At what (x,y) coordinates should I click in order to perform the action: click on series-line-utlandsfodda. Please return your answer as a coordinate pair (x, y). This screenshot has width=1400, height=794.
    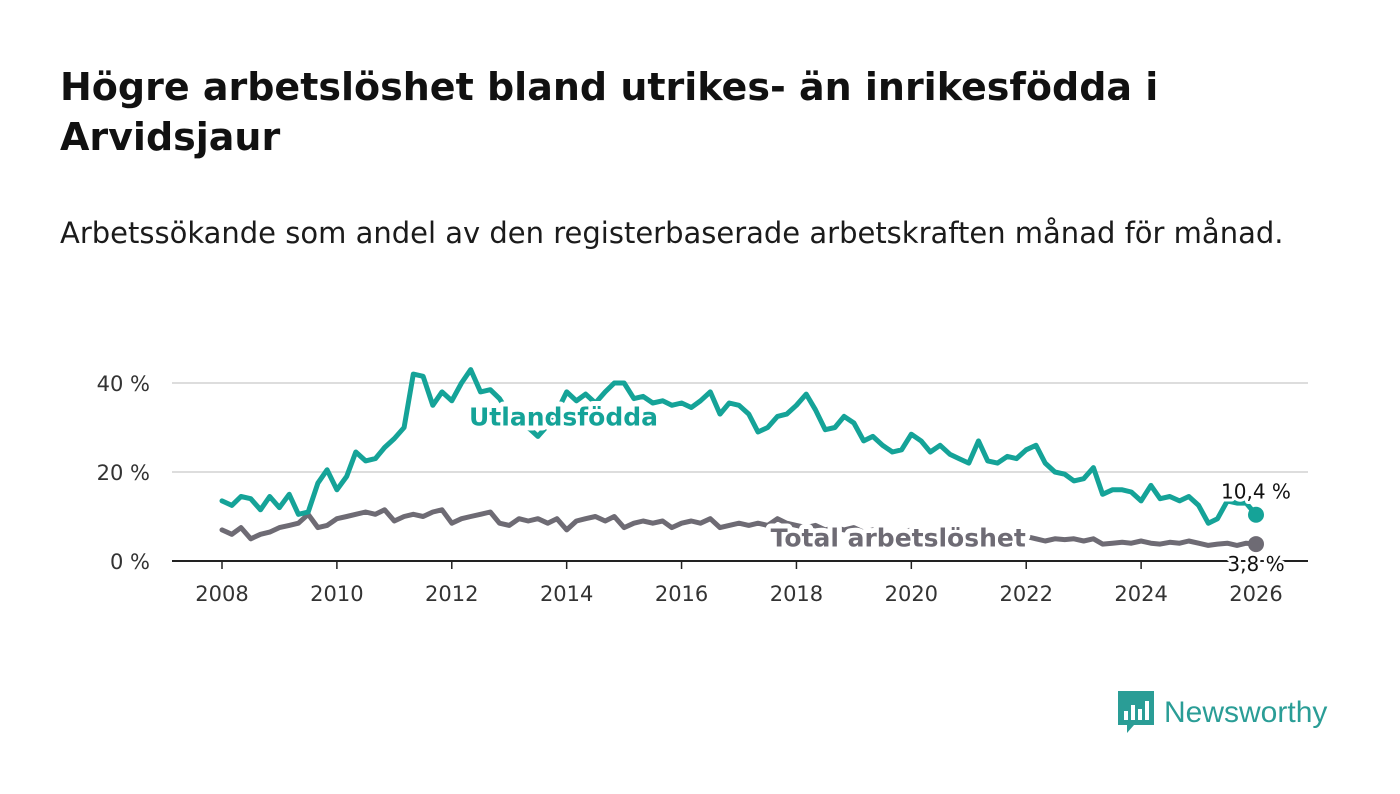
    Looking at the image, I should click on (739, 446).